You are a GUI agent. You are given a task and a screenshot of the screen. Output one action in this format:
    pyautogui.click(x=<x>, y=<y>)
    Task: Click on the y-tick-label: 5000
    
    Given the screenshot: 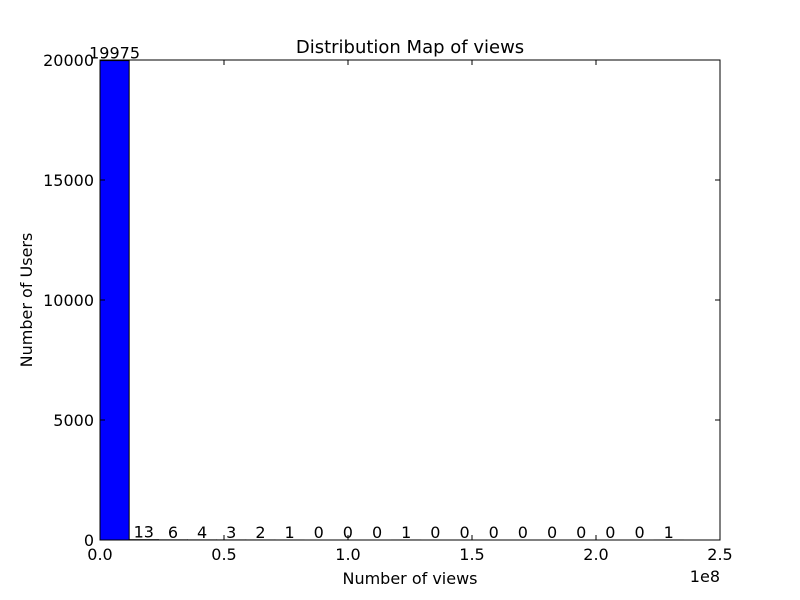 What is the action you would take?
    pyautogui.click(x=73, y=420)
    